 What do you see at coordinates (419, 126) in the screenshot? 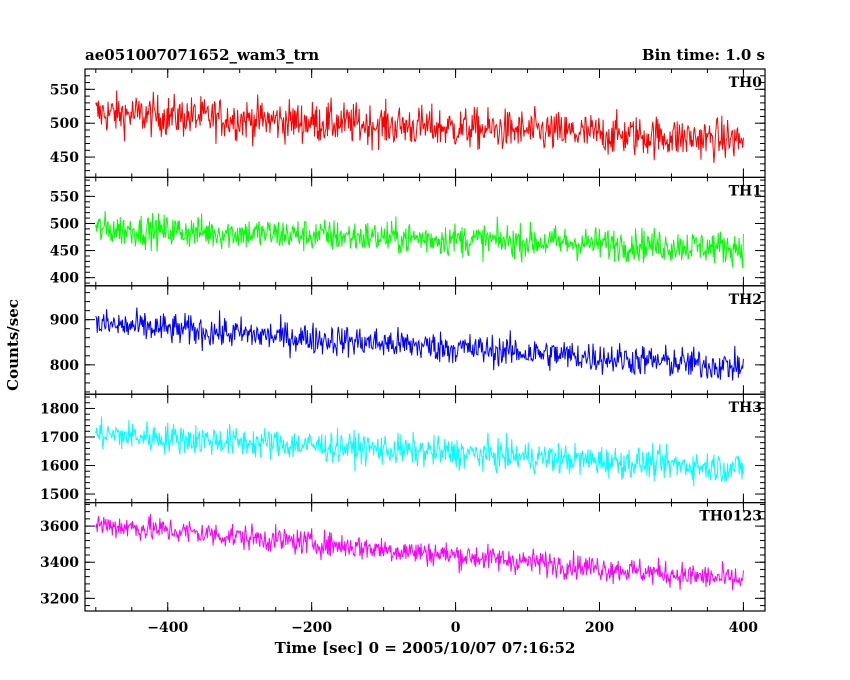
I see `series-line-th0` at bounding box center [419, 126].